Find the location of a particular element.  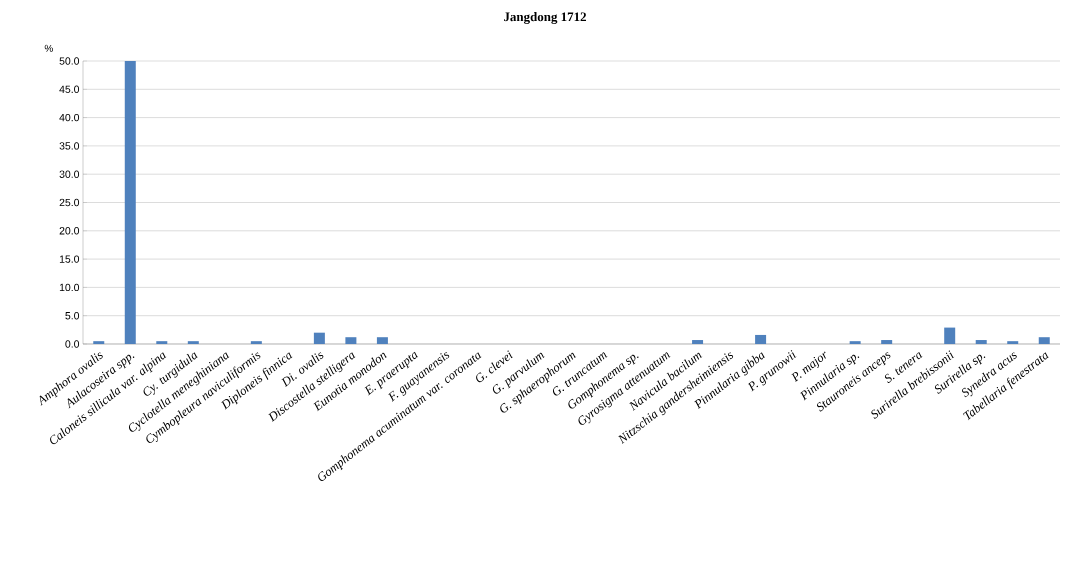

y-tick-label: 45.0 is located at coordinates (69, 89).